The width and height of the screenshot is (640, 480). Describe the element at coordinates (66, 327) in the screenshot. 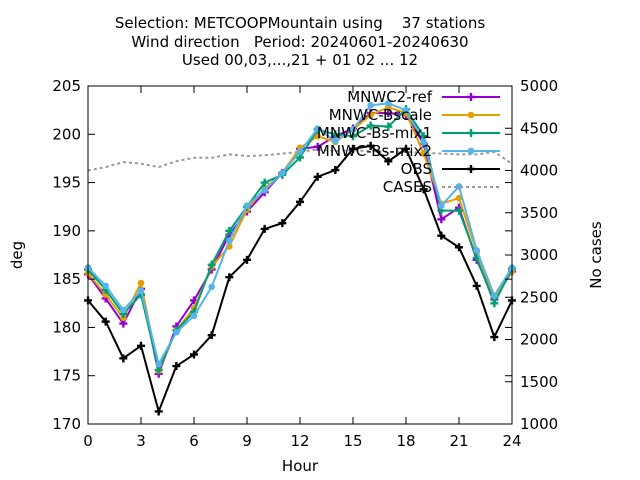

I see `y-tick-label: 180` at that location.